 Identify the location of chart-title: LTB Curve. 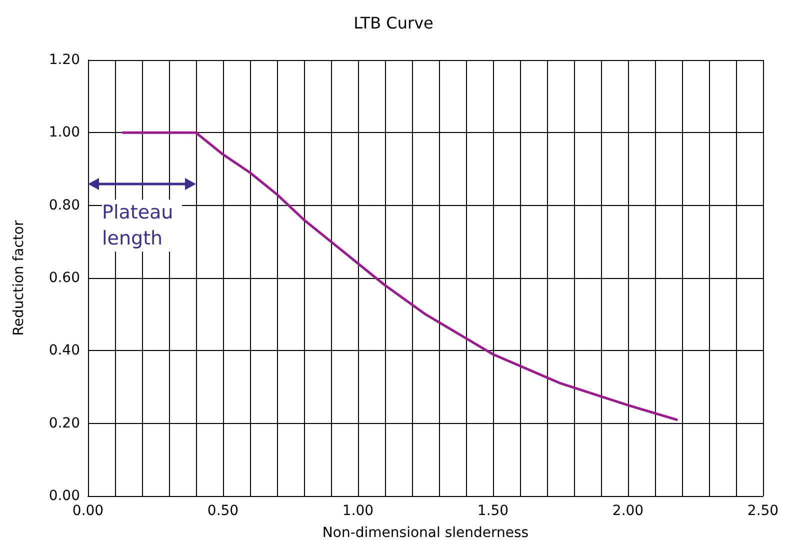
(394, 23).